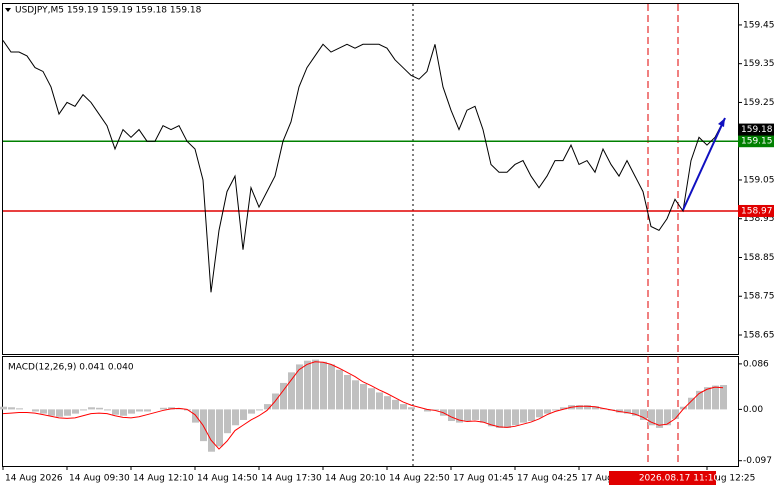 The image size is (781, 489). What do you see at coordinates (759, 297) in the screenshot?
I see `y-tick-label: 158.75` at bounding box center [759, 297].